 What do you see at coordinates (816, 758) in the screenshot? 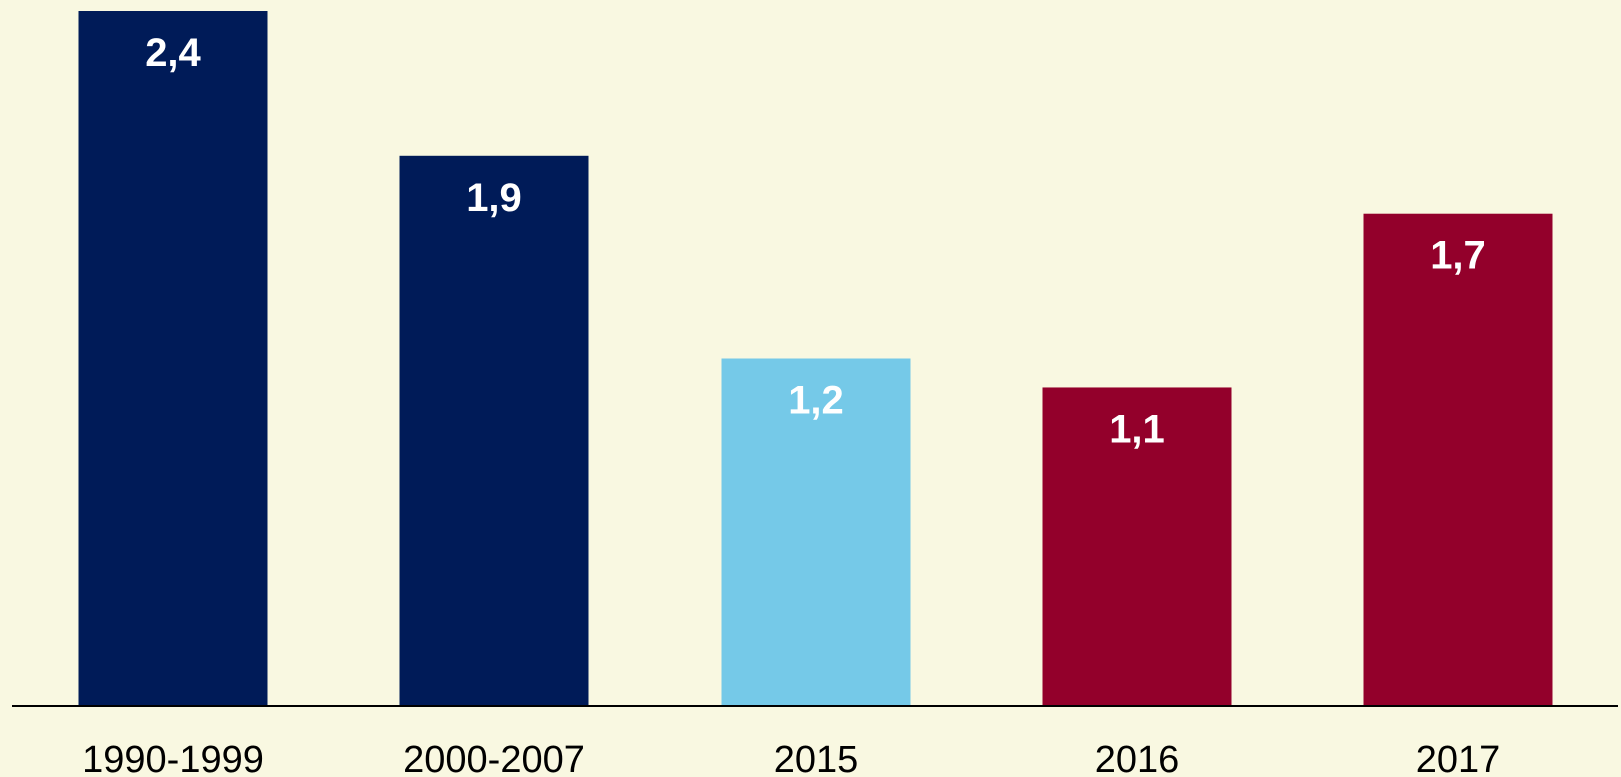
I see `x-tick-label: 2015` at bounding box center [816, 758].